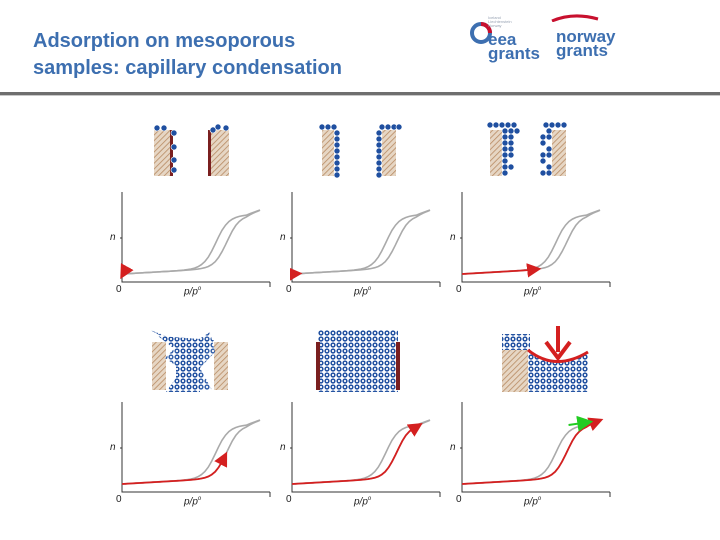  I want to click on eea-logo-line-2: grants, so click(514, 53).